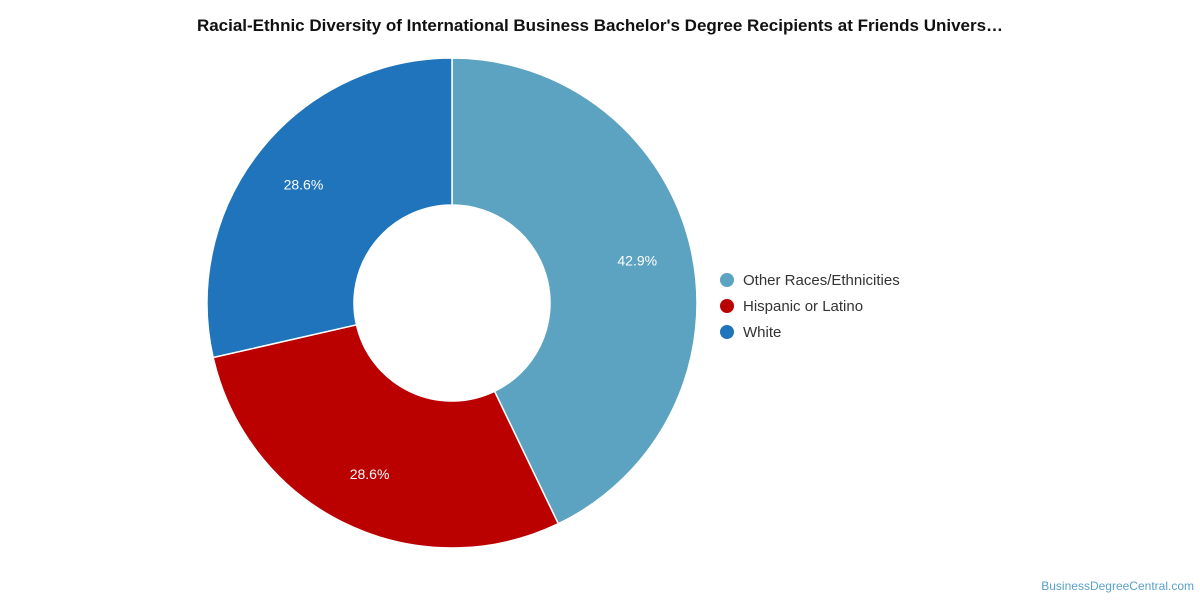 This screenshot has width=1200, height=600. Describe the element at coordinates (821, 280) in the screenshot. I see `legend-label: Other Races/Ethnicities` at that location.